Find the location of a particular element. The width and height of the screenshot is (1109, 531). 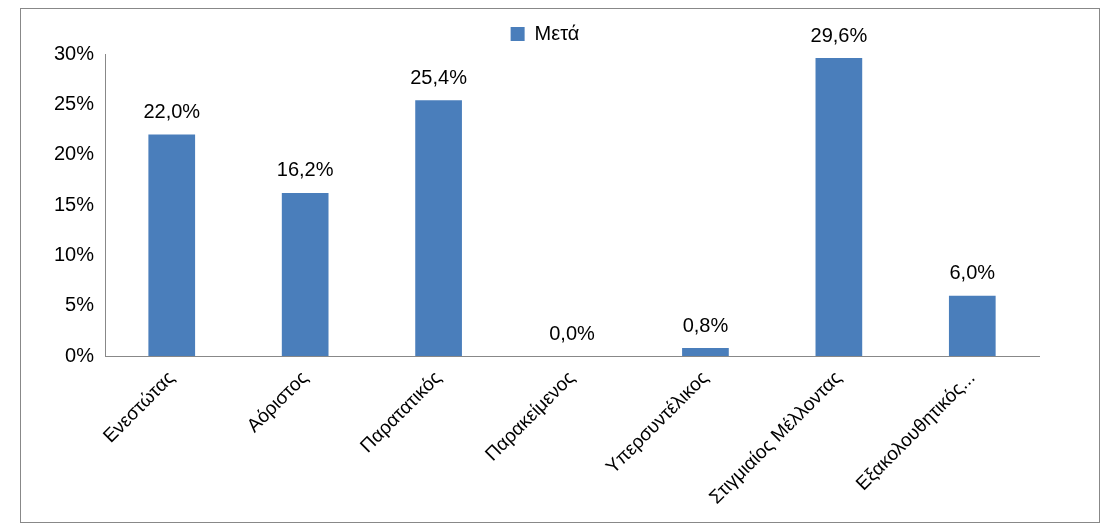

y-tick-label: 20% is located at coordinates (74, 153).